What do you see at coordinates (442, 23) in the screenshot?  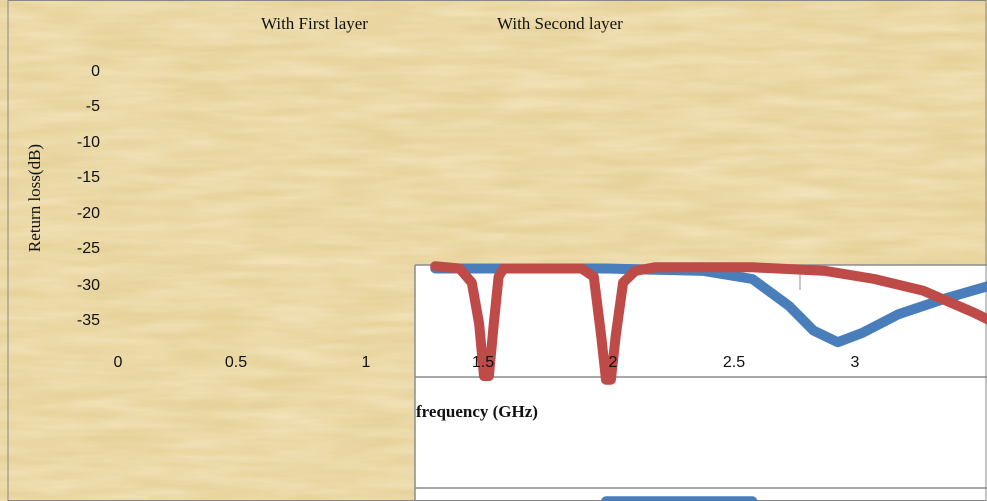 I see `legend: With First layer With Second layer` at bounding box center [442, 23].